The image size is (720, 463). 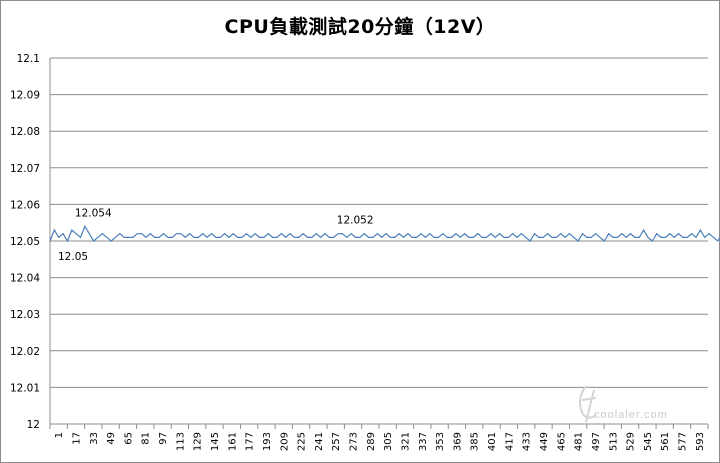 I want to click on x-tick-label: 529, so click(x=631, y=441).